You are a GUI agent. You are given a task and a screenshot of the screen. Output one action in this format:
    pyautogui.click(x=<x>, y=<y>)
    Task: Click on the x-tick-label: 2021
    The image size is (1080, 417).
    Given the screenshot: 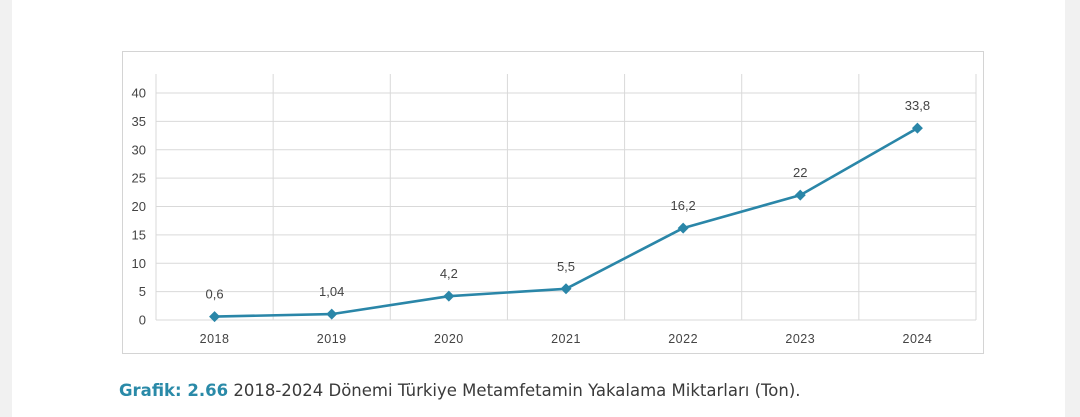 What is the action you would take?
    pyautogui.click(x=566, y=339)
    